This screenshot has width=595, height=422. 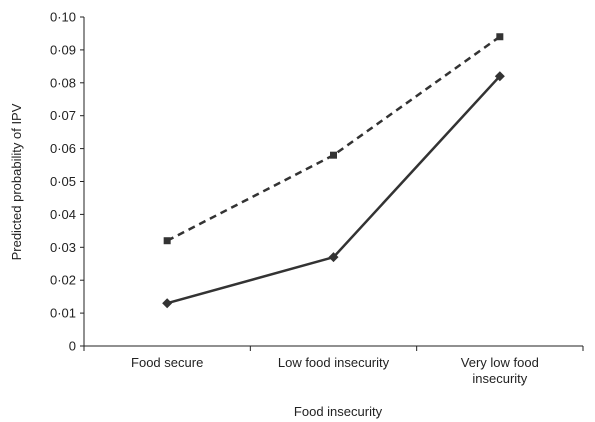 I want to click on y-tick-label: 0·07, so click(x=63, y=115).